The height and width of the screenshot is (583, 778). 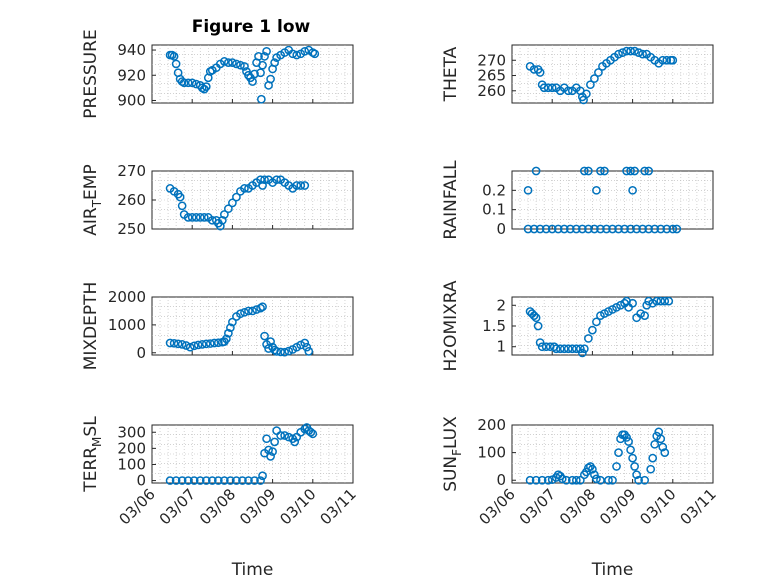 What do you see at coordinates (451, 200) in the screenshot?
I see `y-axis-label: RAINFALL` at bounding box center [451, 200].